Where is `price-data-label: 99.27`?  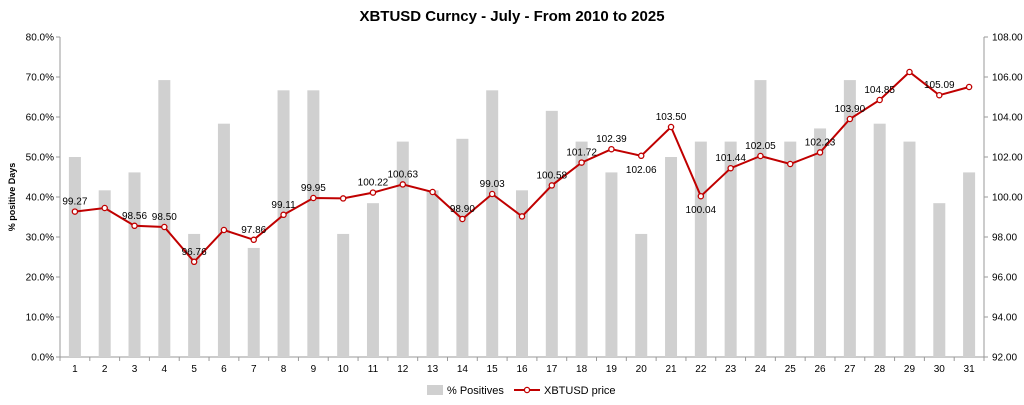 price-data-label: 99.27 is located at coordinates (74, 202).